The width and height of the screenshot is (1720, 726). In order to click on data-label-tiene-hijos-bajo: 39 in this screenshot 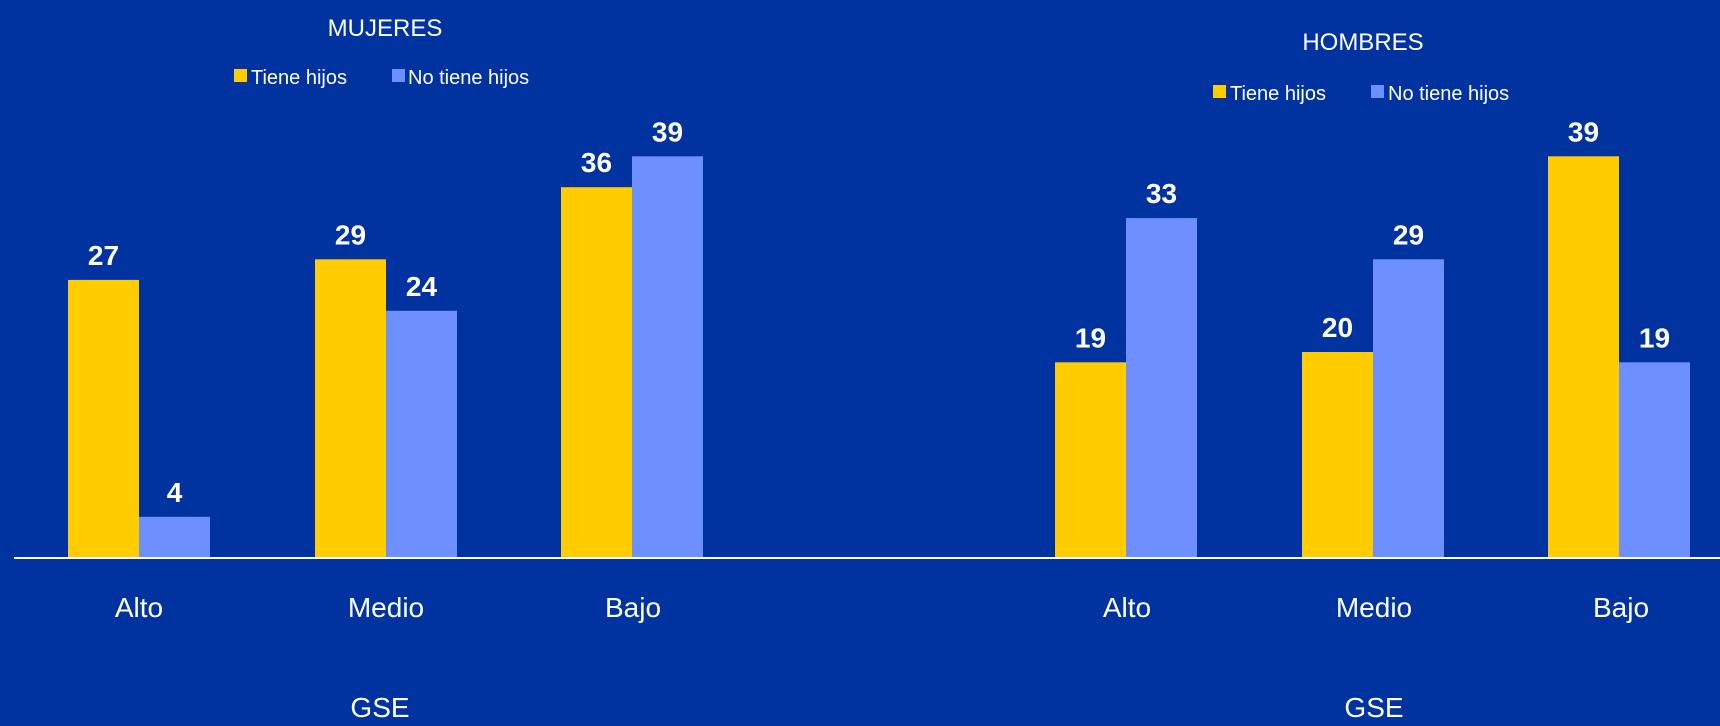, I will do `click(1583, 131)`.